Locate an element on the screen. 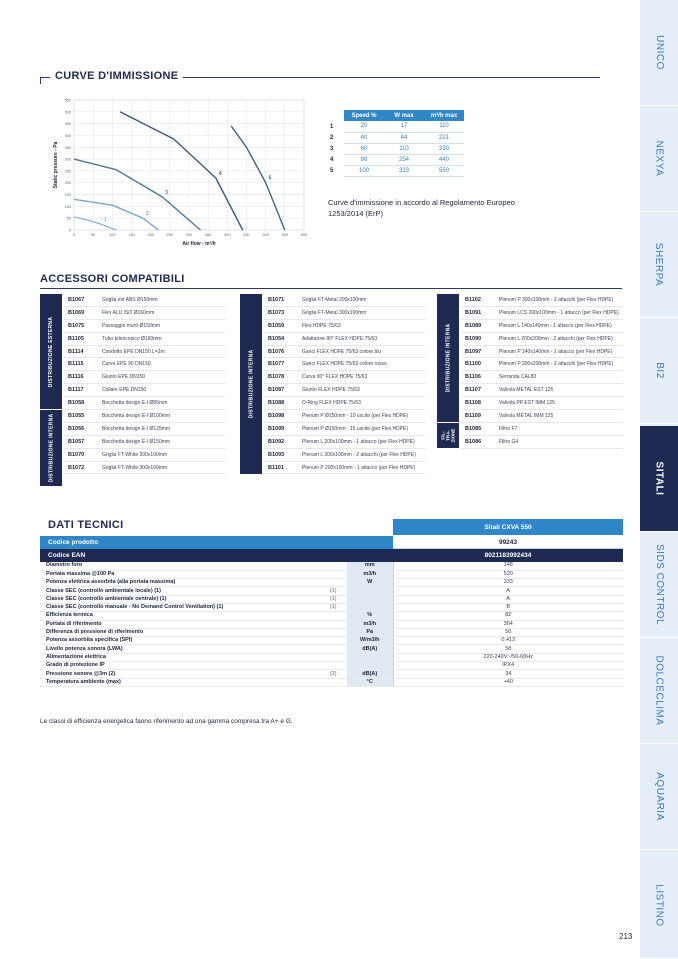  accessory-group-label: FIL- TRA- ZIONE is located at coordinates (448, 435).